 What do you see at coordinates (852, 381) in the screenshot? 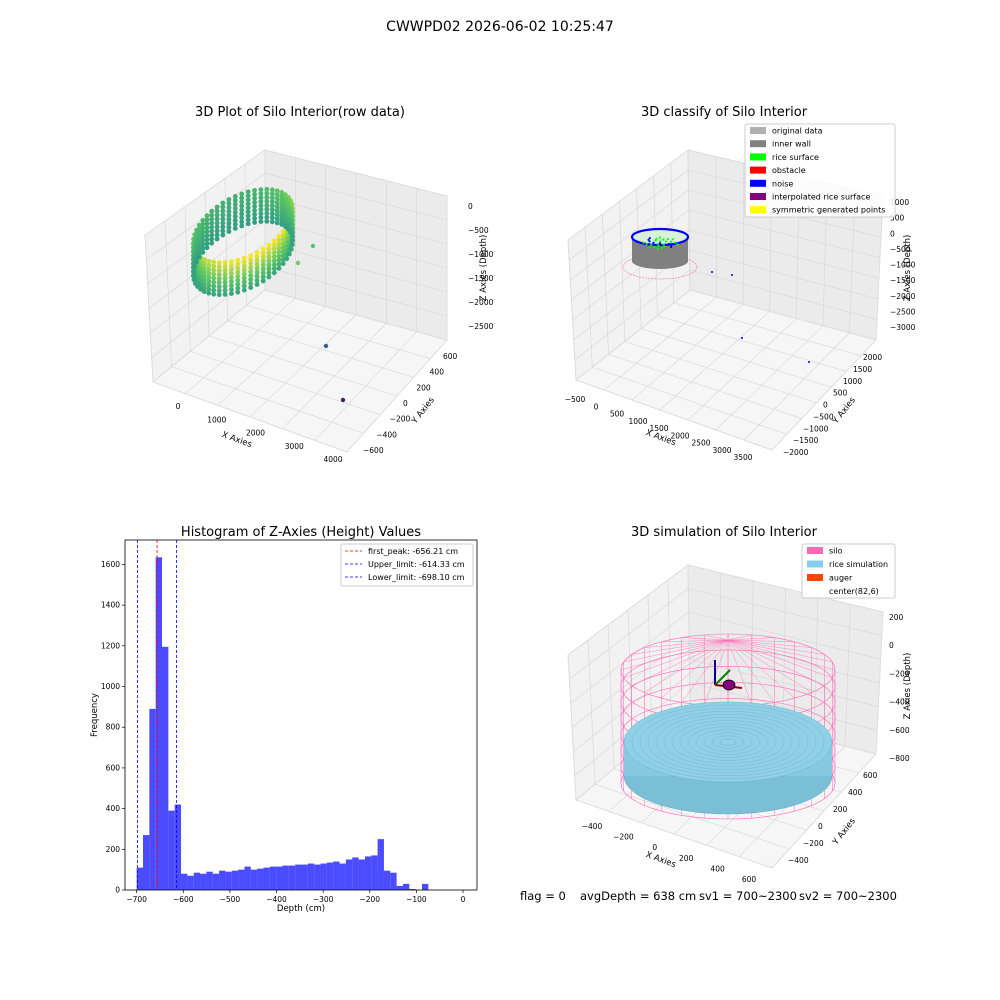
I see `classify-y-tick: 1000` at bounding box center [852, 381].